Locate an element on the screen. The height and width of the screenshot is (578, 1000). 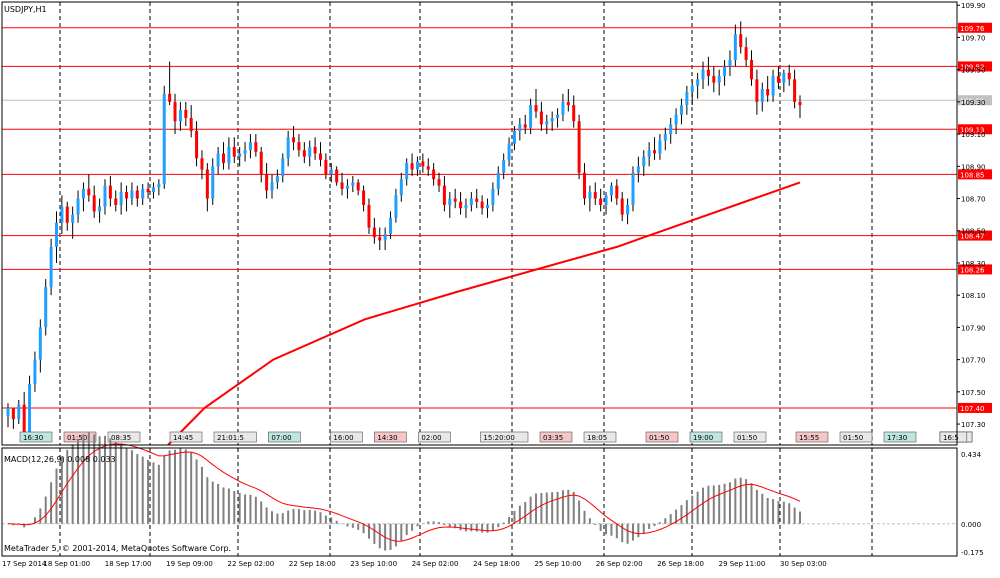
event-marker-label: 16:5 is located at coordinates (951, 438).